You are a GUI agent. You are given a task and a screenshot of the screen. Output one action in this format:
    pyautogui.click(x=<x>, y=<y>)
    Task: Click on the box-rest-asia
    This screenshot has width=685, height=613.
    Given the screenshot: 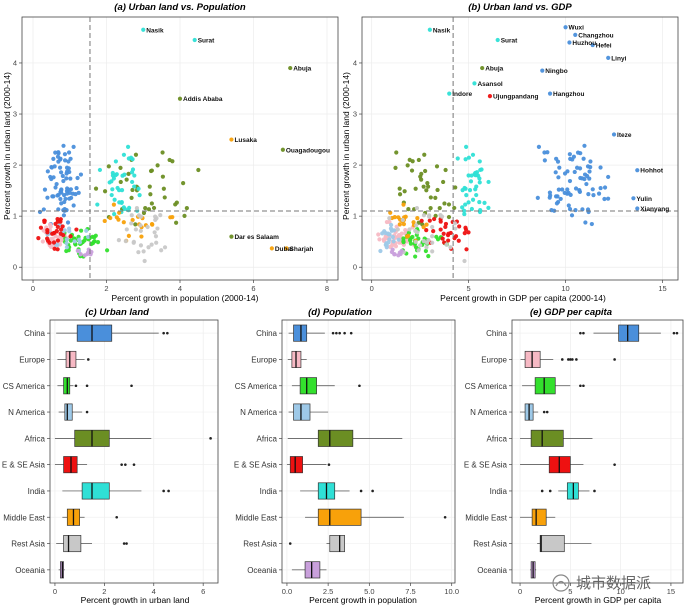 What is the action you would take?
    pyautogui.click(x=92, y=544)
    